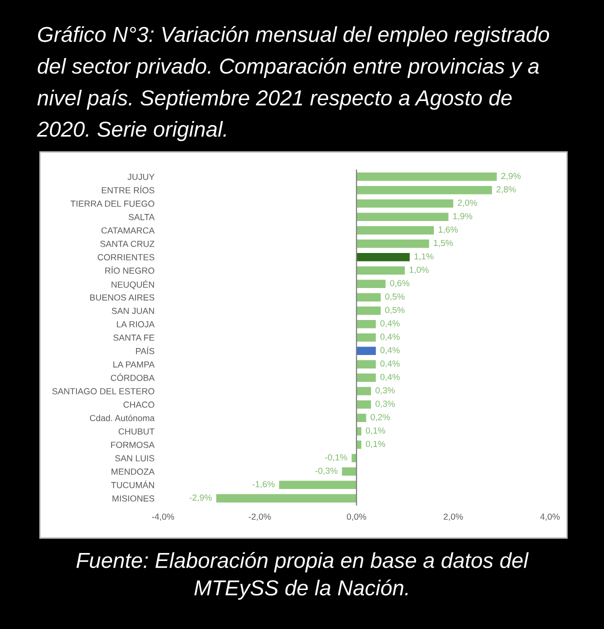 This screenshot has height=629, width=604. What do you see at coordinates (103, 391) in the screenshot?
I see `y-tick-label: SANTIAGO DEL ESTERO` at bounding box center [103, 391].